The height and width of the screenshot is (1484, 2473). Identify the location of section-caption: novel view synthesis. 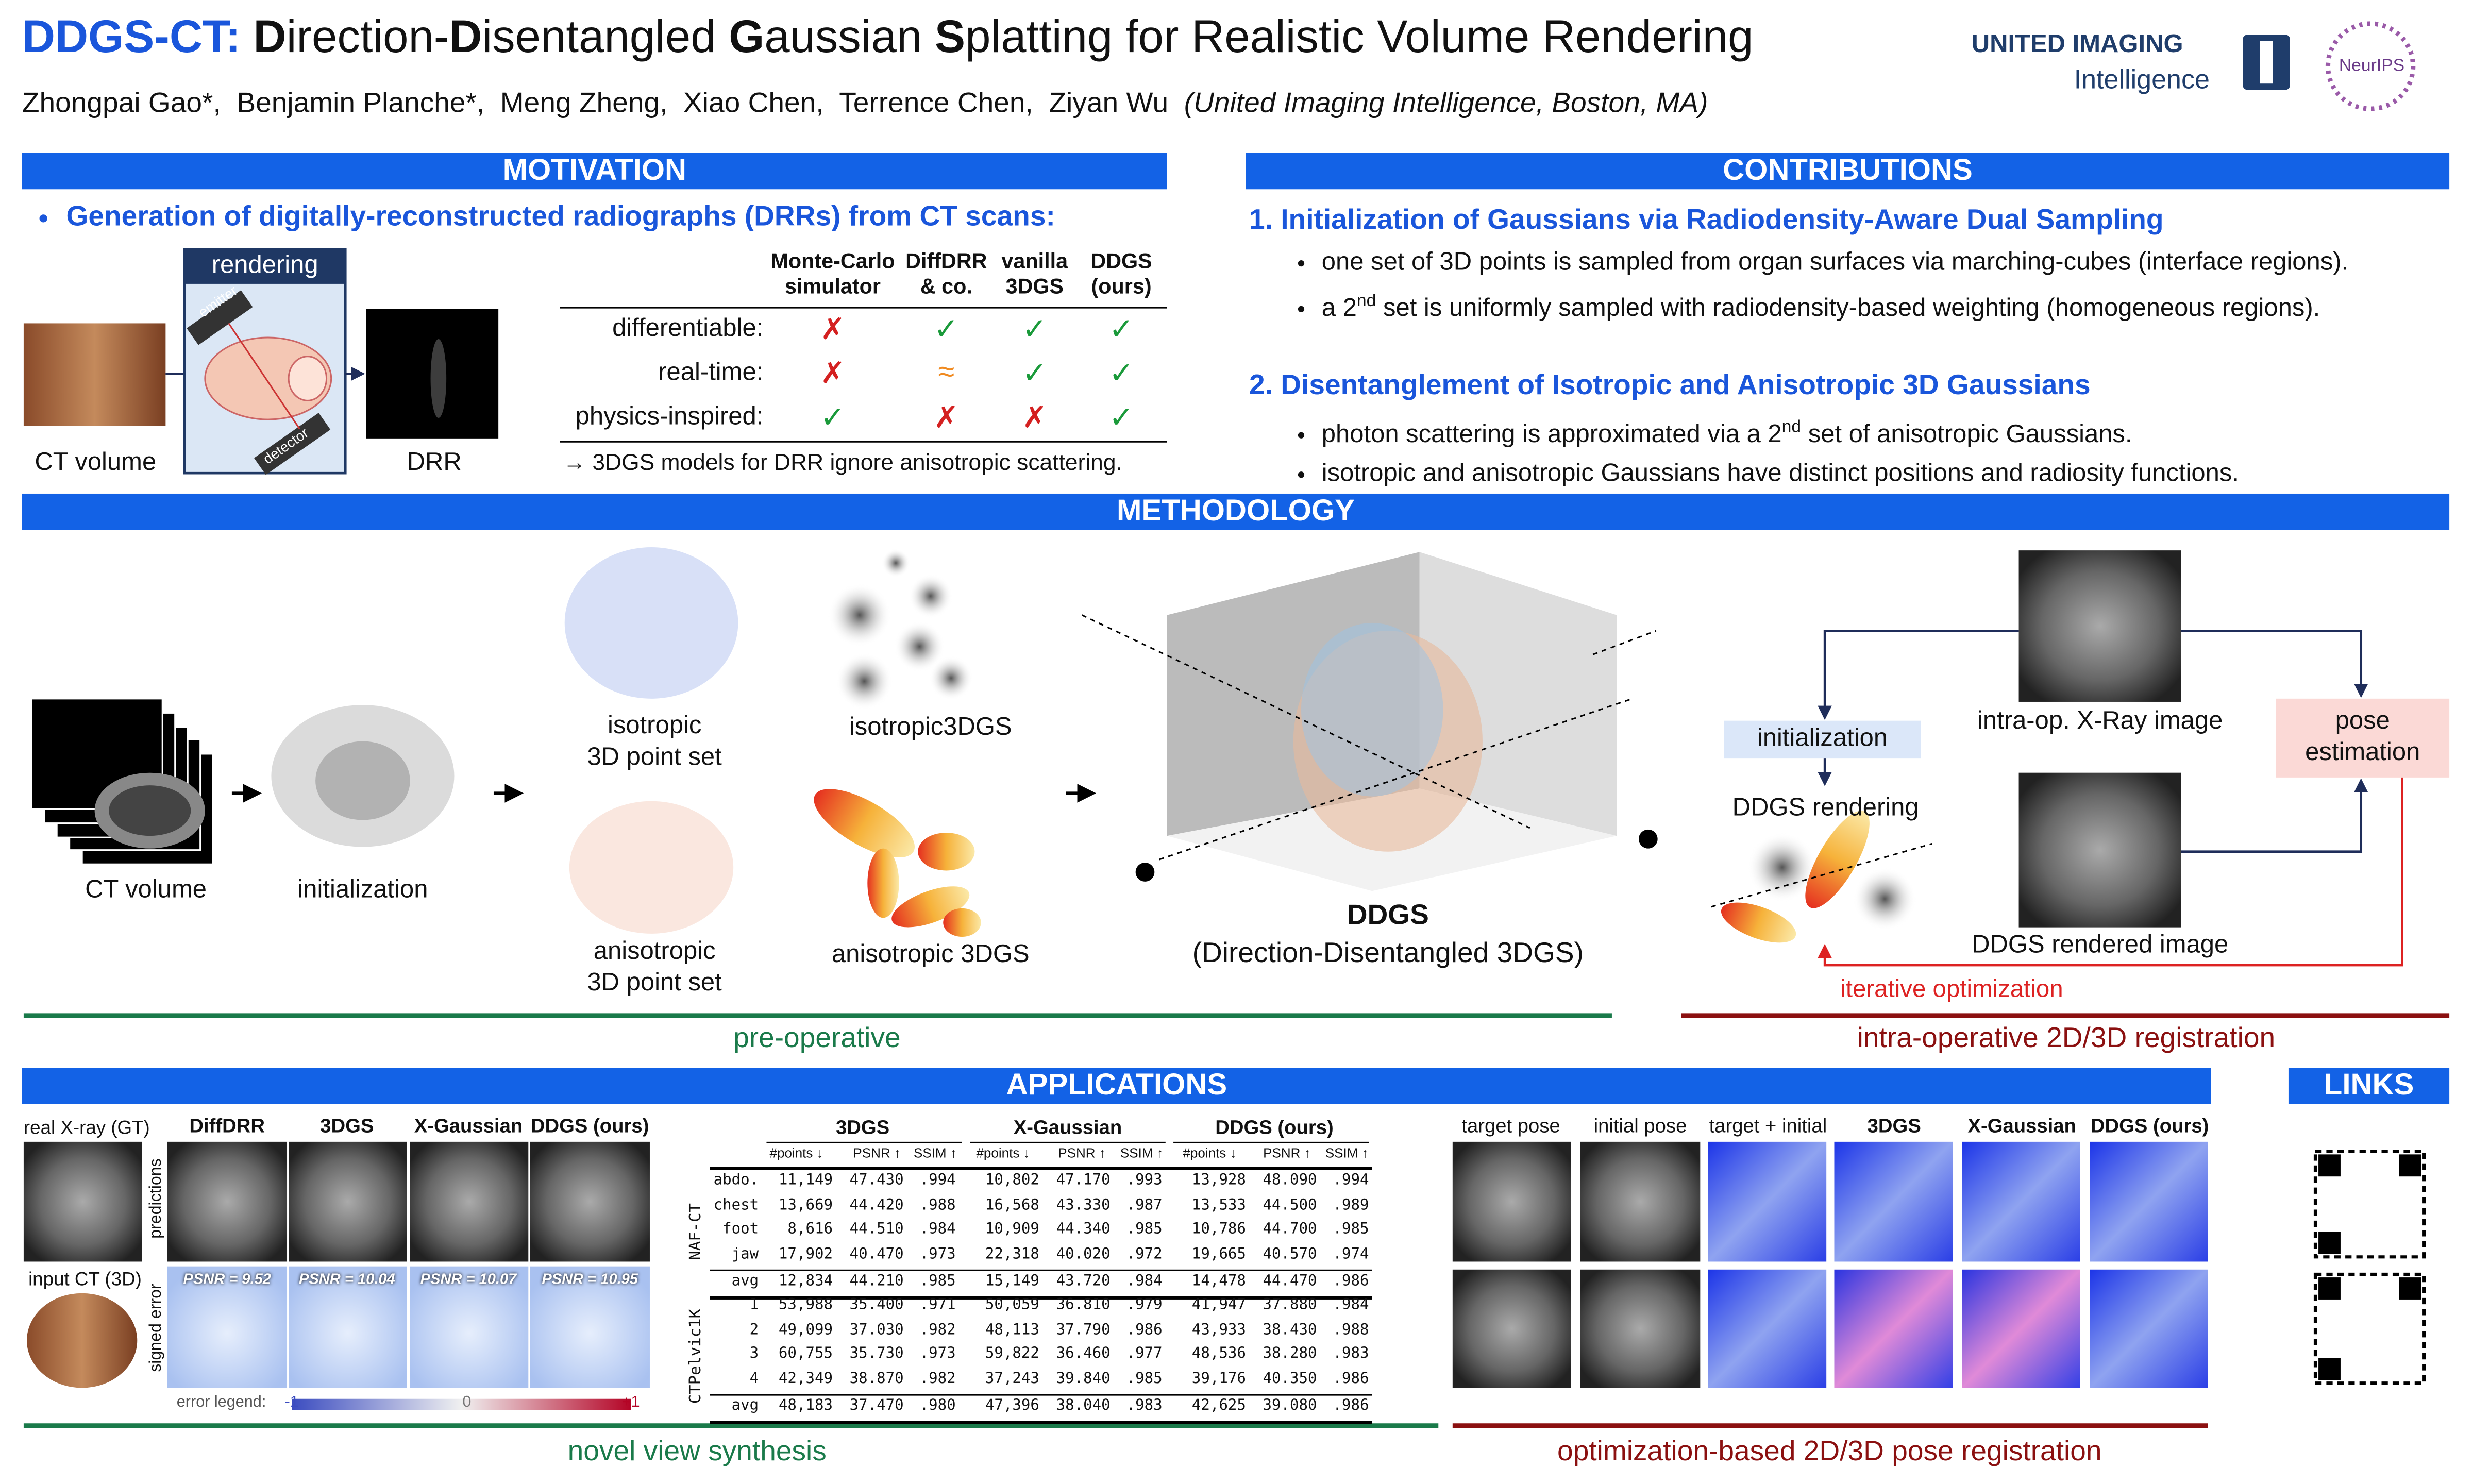
(697, 1451).